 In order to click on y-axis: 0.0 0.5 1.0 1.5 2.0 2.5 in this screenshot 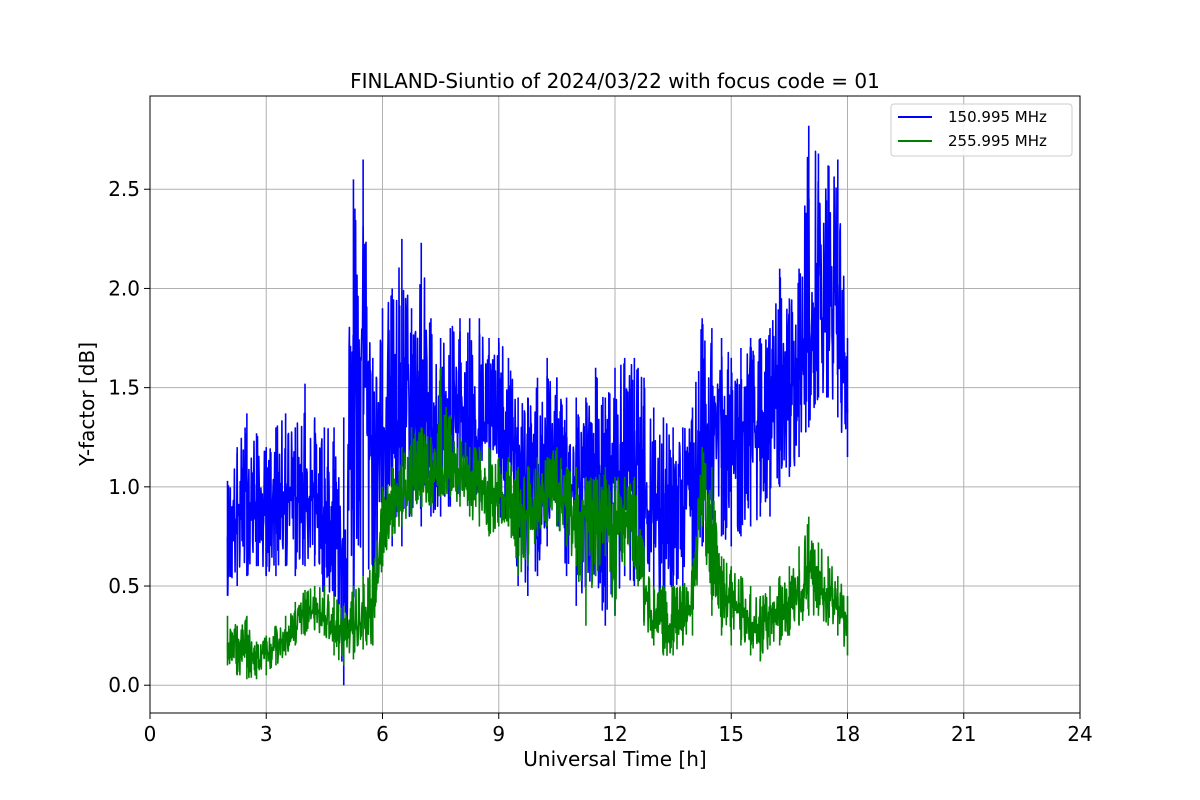, I will do `click(129, 437)`.